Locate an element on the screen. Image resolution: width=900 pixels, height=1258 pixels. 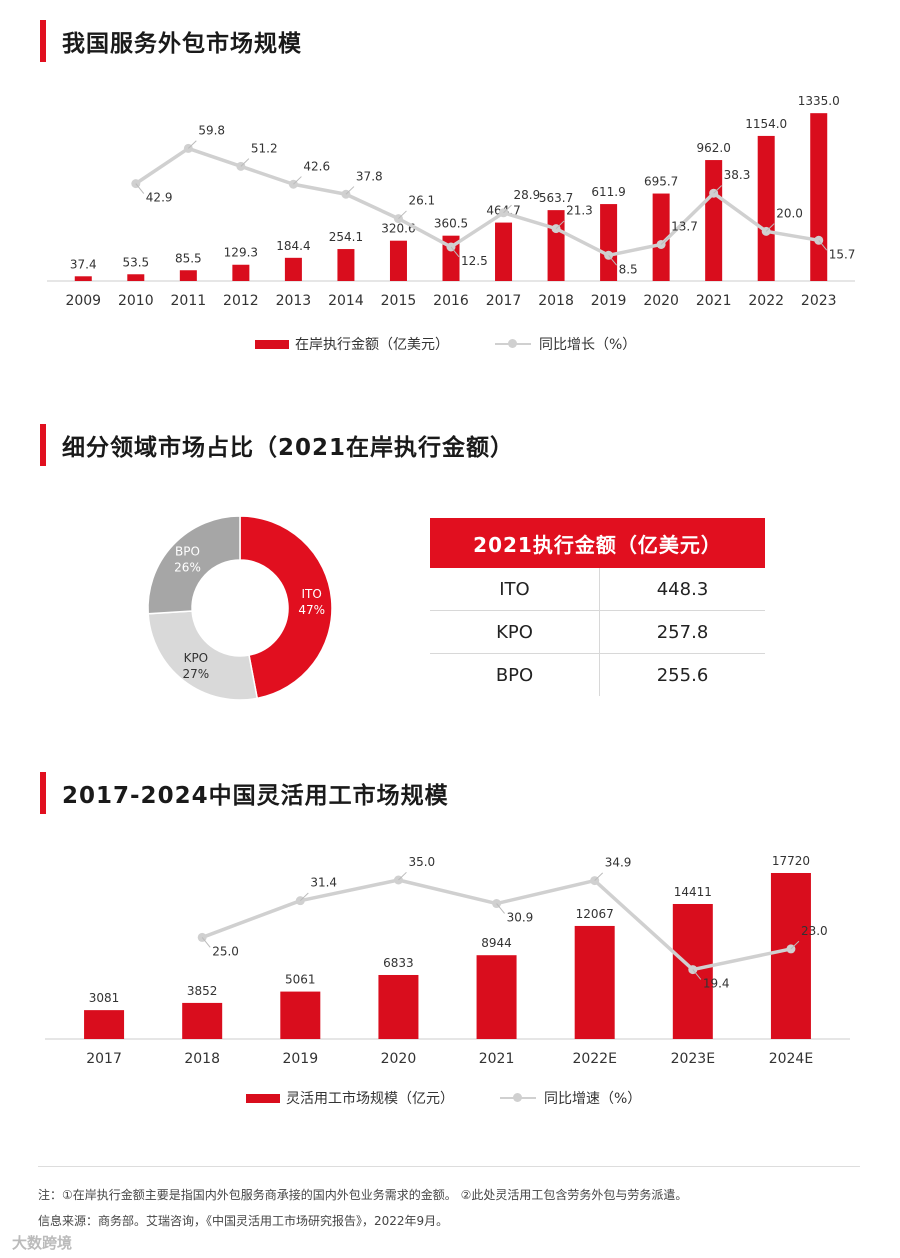
section-title-text: 我国服务外包市场规模 is located at coordinates (182, 44).